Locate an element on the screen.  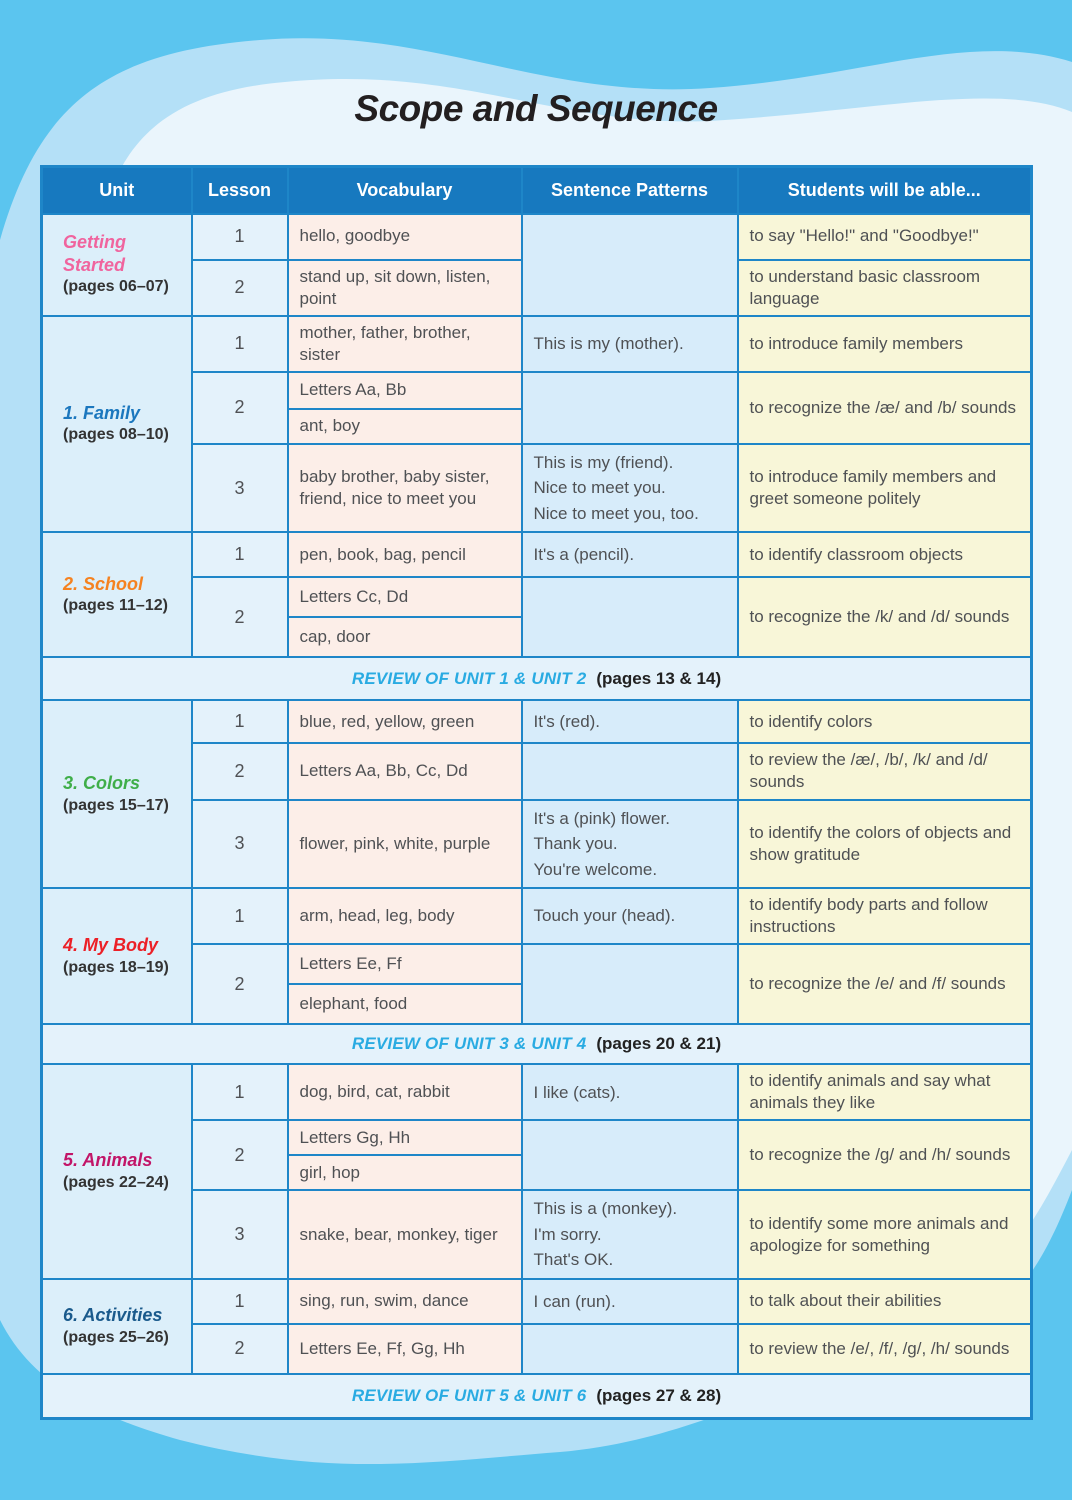
unit-cell-activities: 6. Activities (pages 25–26) is located at coordinates (116, 1326).